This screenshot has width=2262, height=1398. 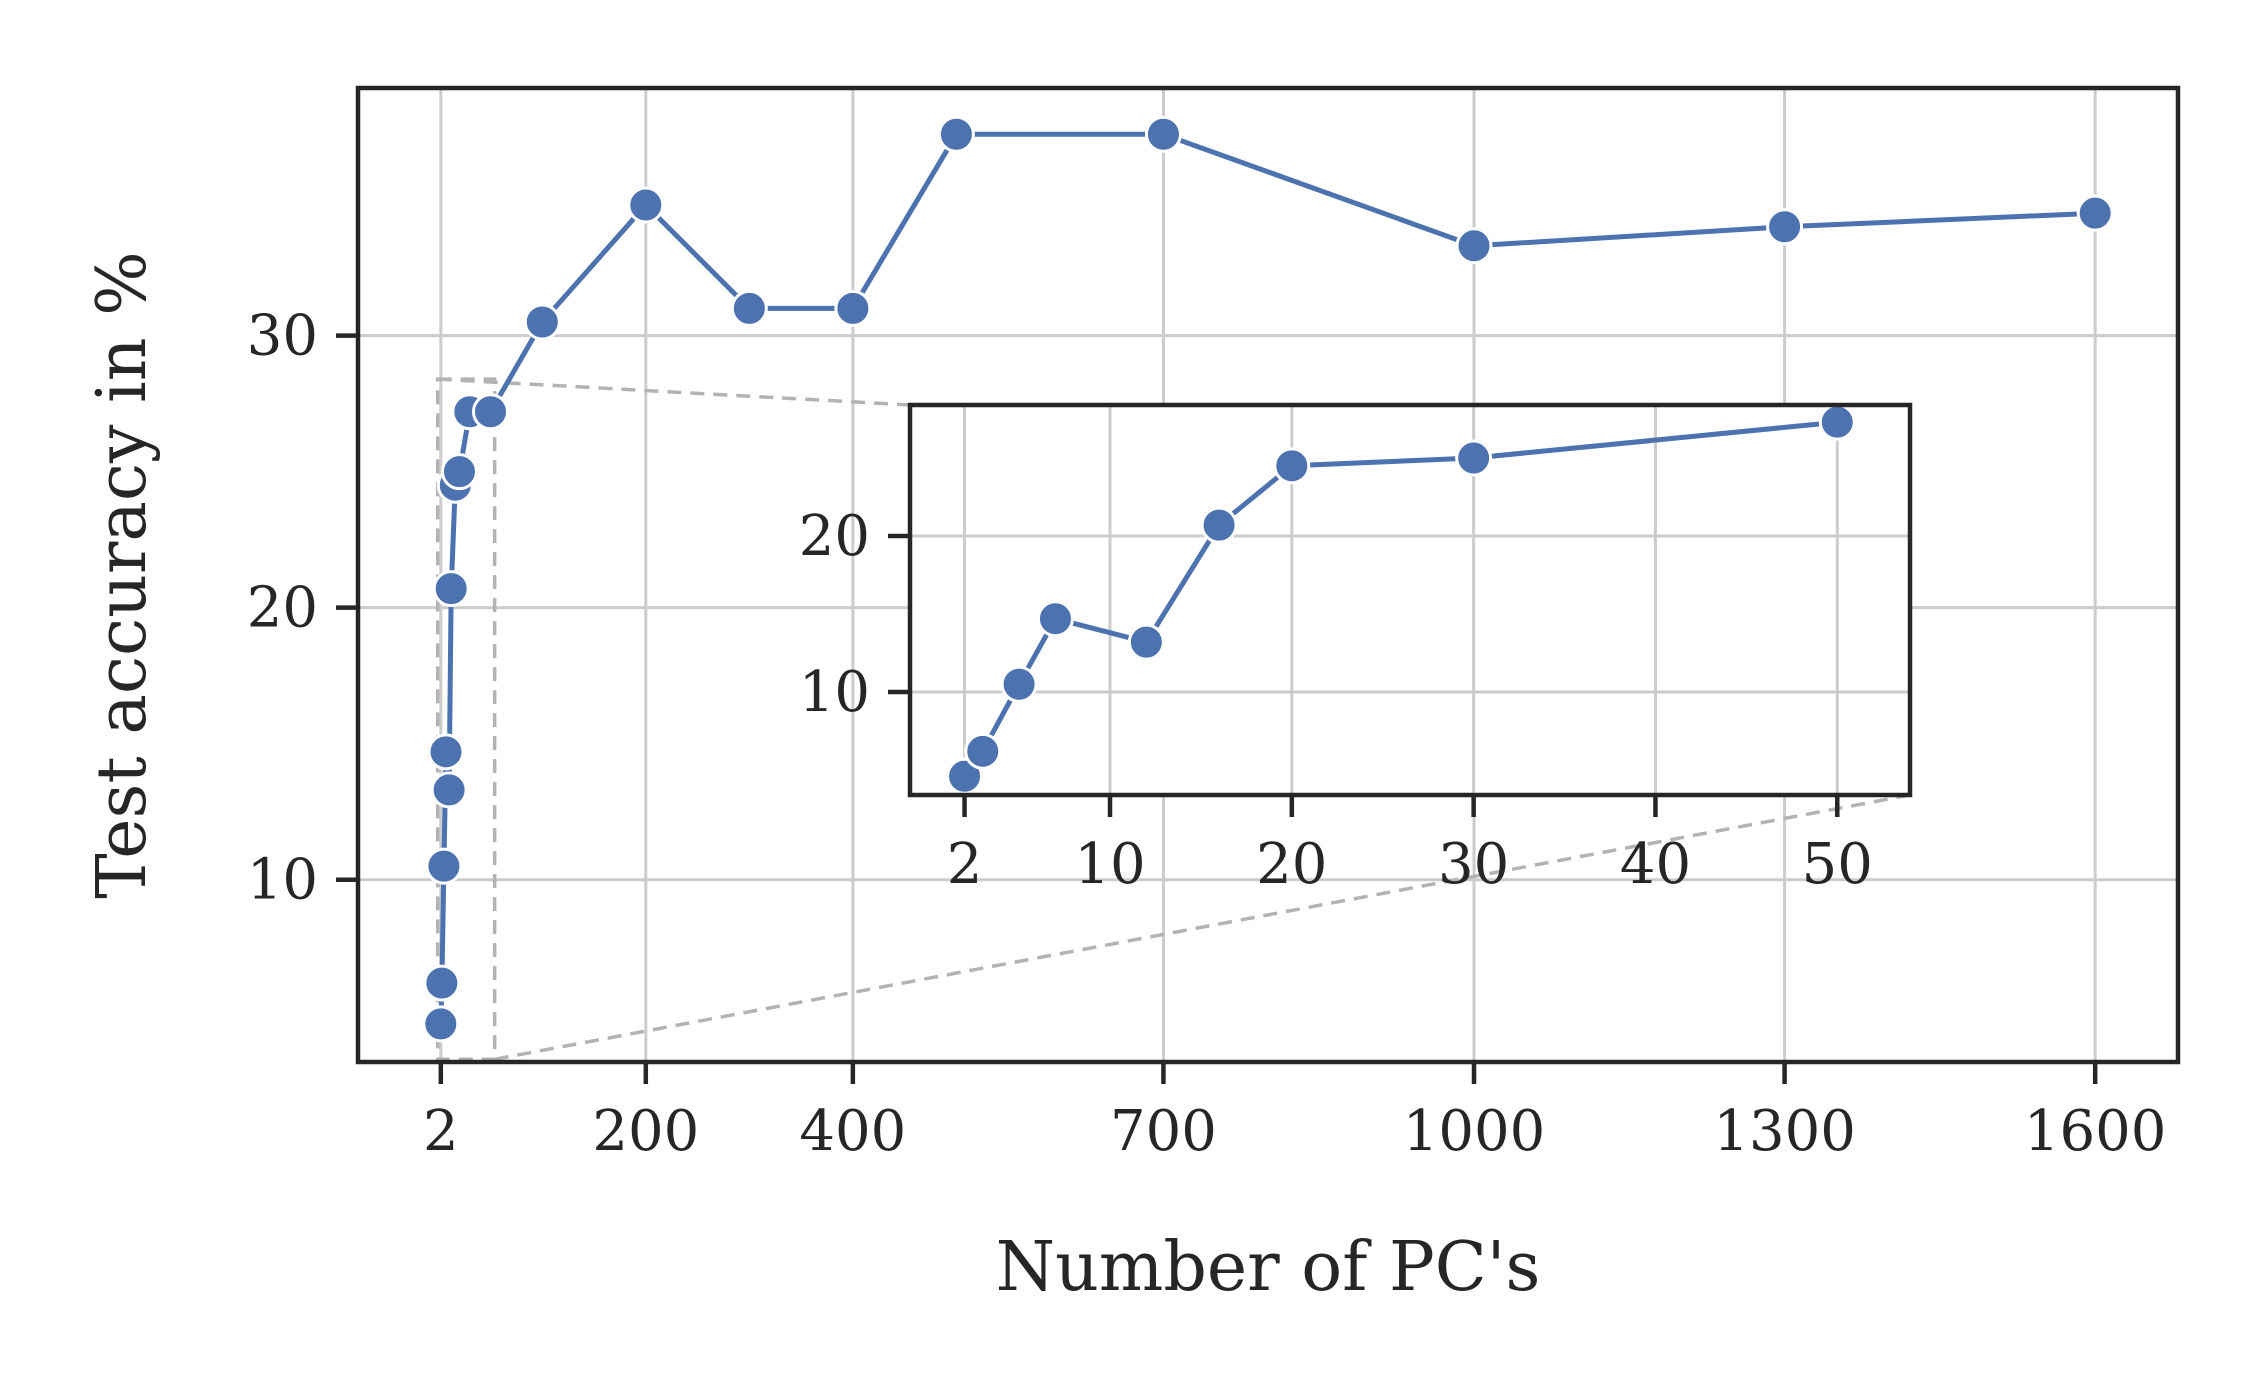 What do you see at coordinates (1784, 1131) in the screenshot?
I see `main-x-tick-label: 1300` at bounding box center [1784, 1131].